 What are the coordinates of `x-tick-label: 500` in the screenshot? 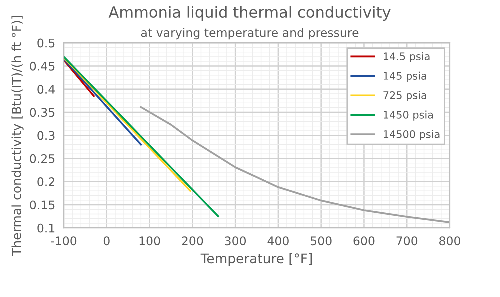 It's located at (321, 241).